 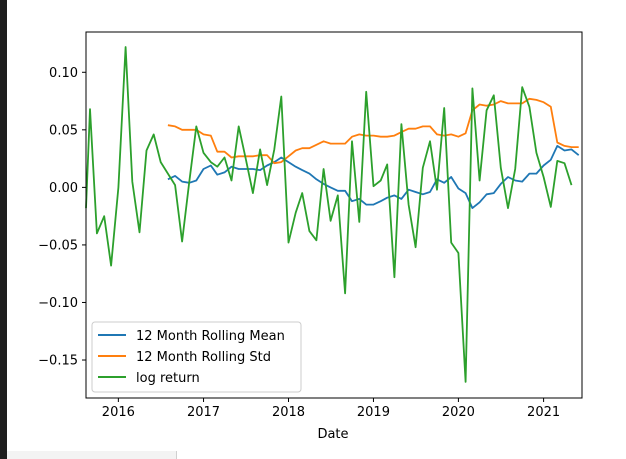 I want to click on y-tick-label: −0.15, so click(x=58, y=361).